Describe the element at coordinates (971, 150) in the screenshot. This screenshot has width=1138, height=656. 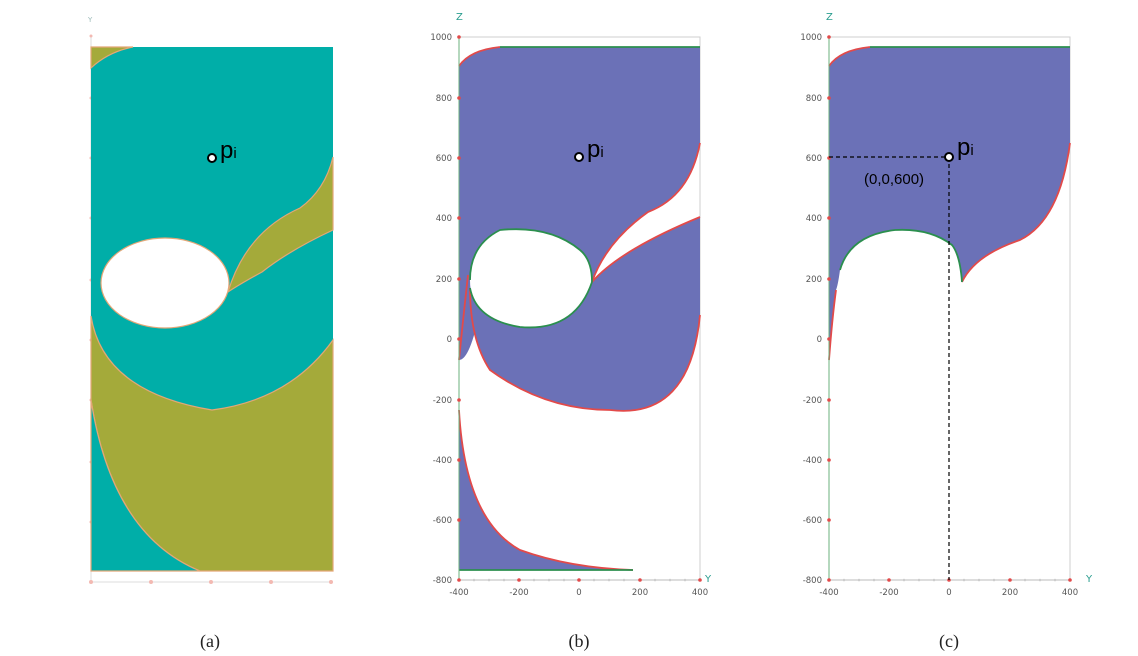
I see `panel-c-point-subscript: i` at that location.